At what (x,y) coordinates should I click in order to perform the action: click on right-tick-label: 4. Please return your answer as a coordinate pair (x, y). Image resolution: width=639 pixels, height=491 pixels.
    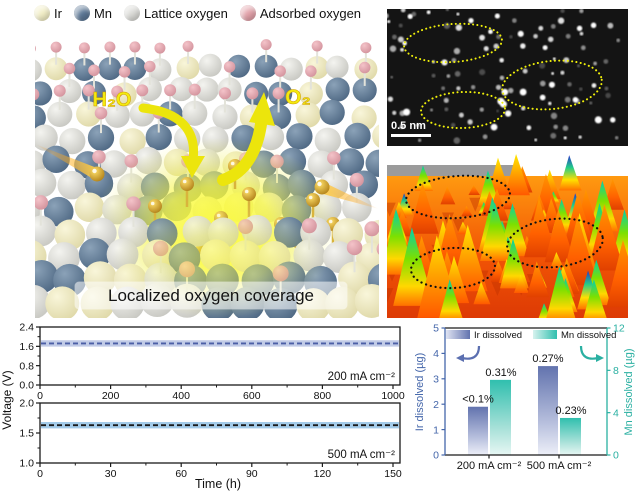
    Looking at the image, I should click on (616, 413).